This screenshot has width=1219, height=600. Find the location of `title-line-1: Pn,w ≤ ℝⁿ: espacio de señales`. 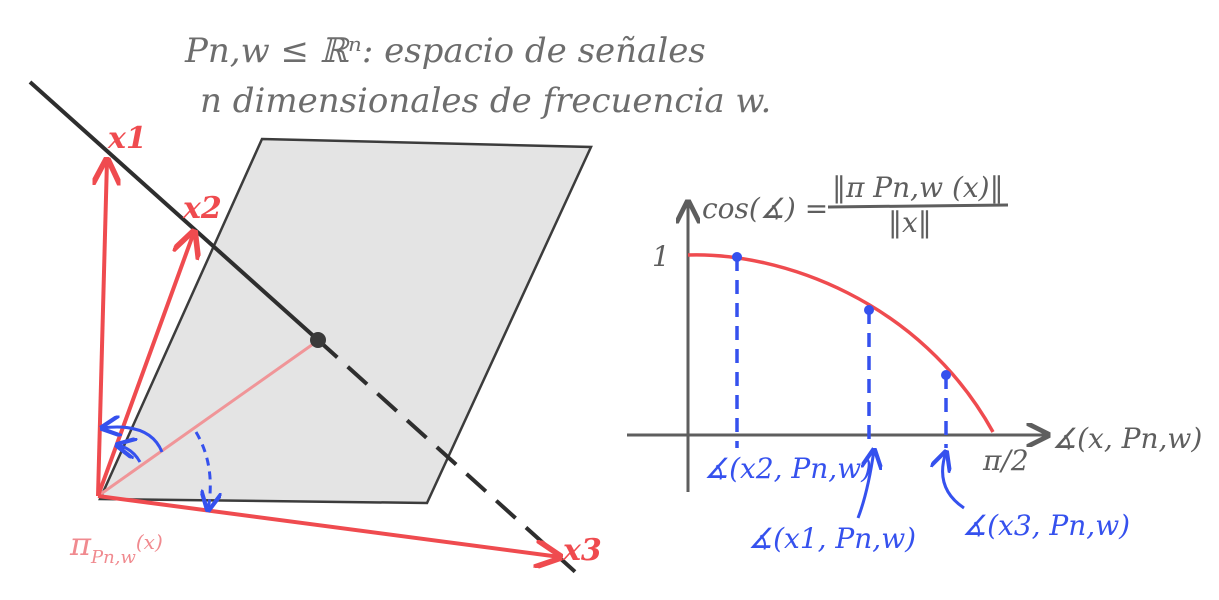

title-line-1: Pn,w ≤ ℝⁿ: espacio de señales is located at coordinates (445, 51).